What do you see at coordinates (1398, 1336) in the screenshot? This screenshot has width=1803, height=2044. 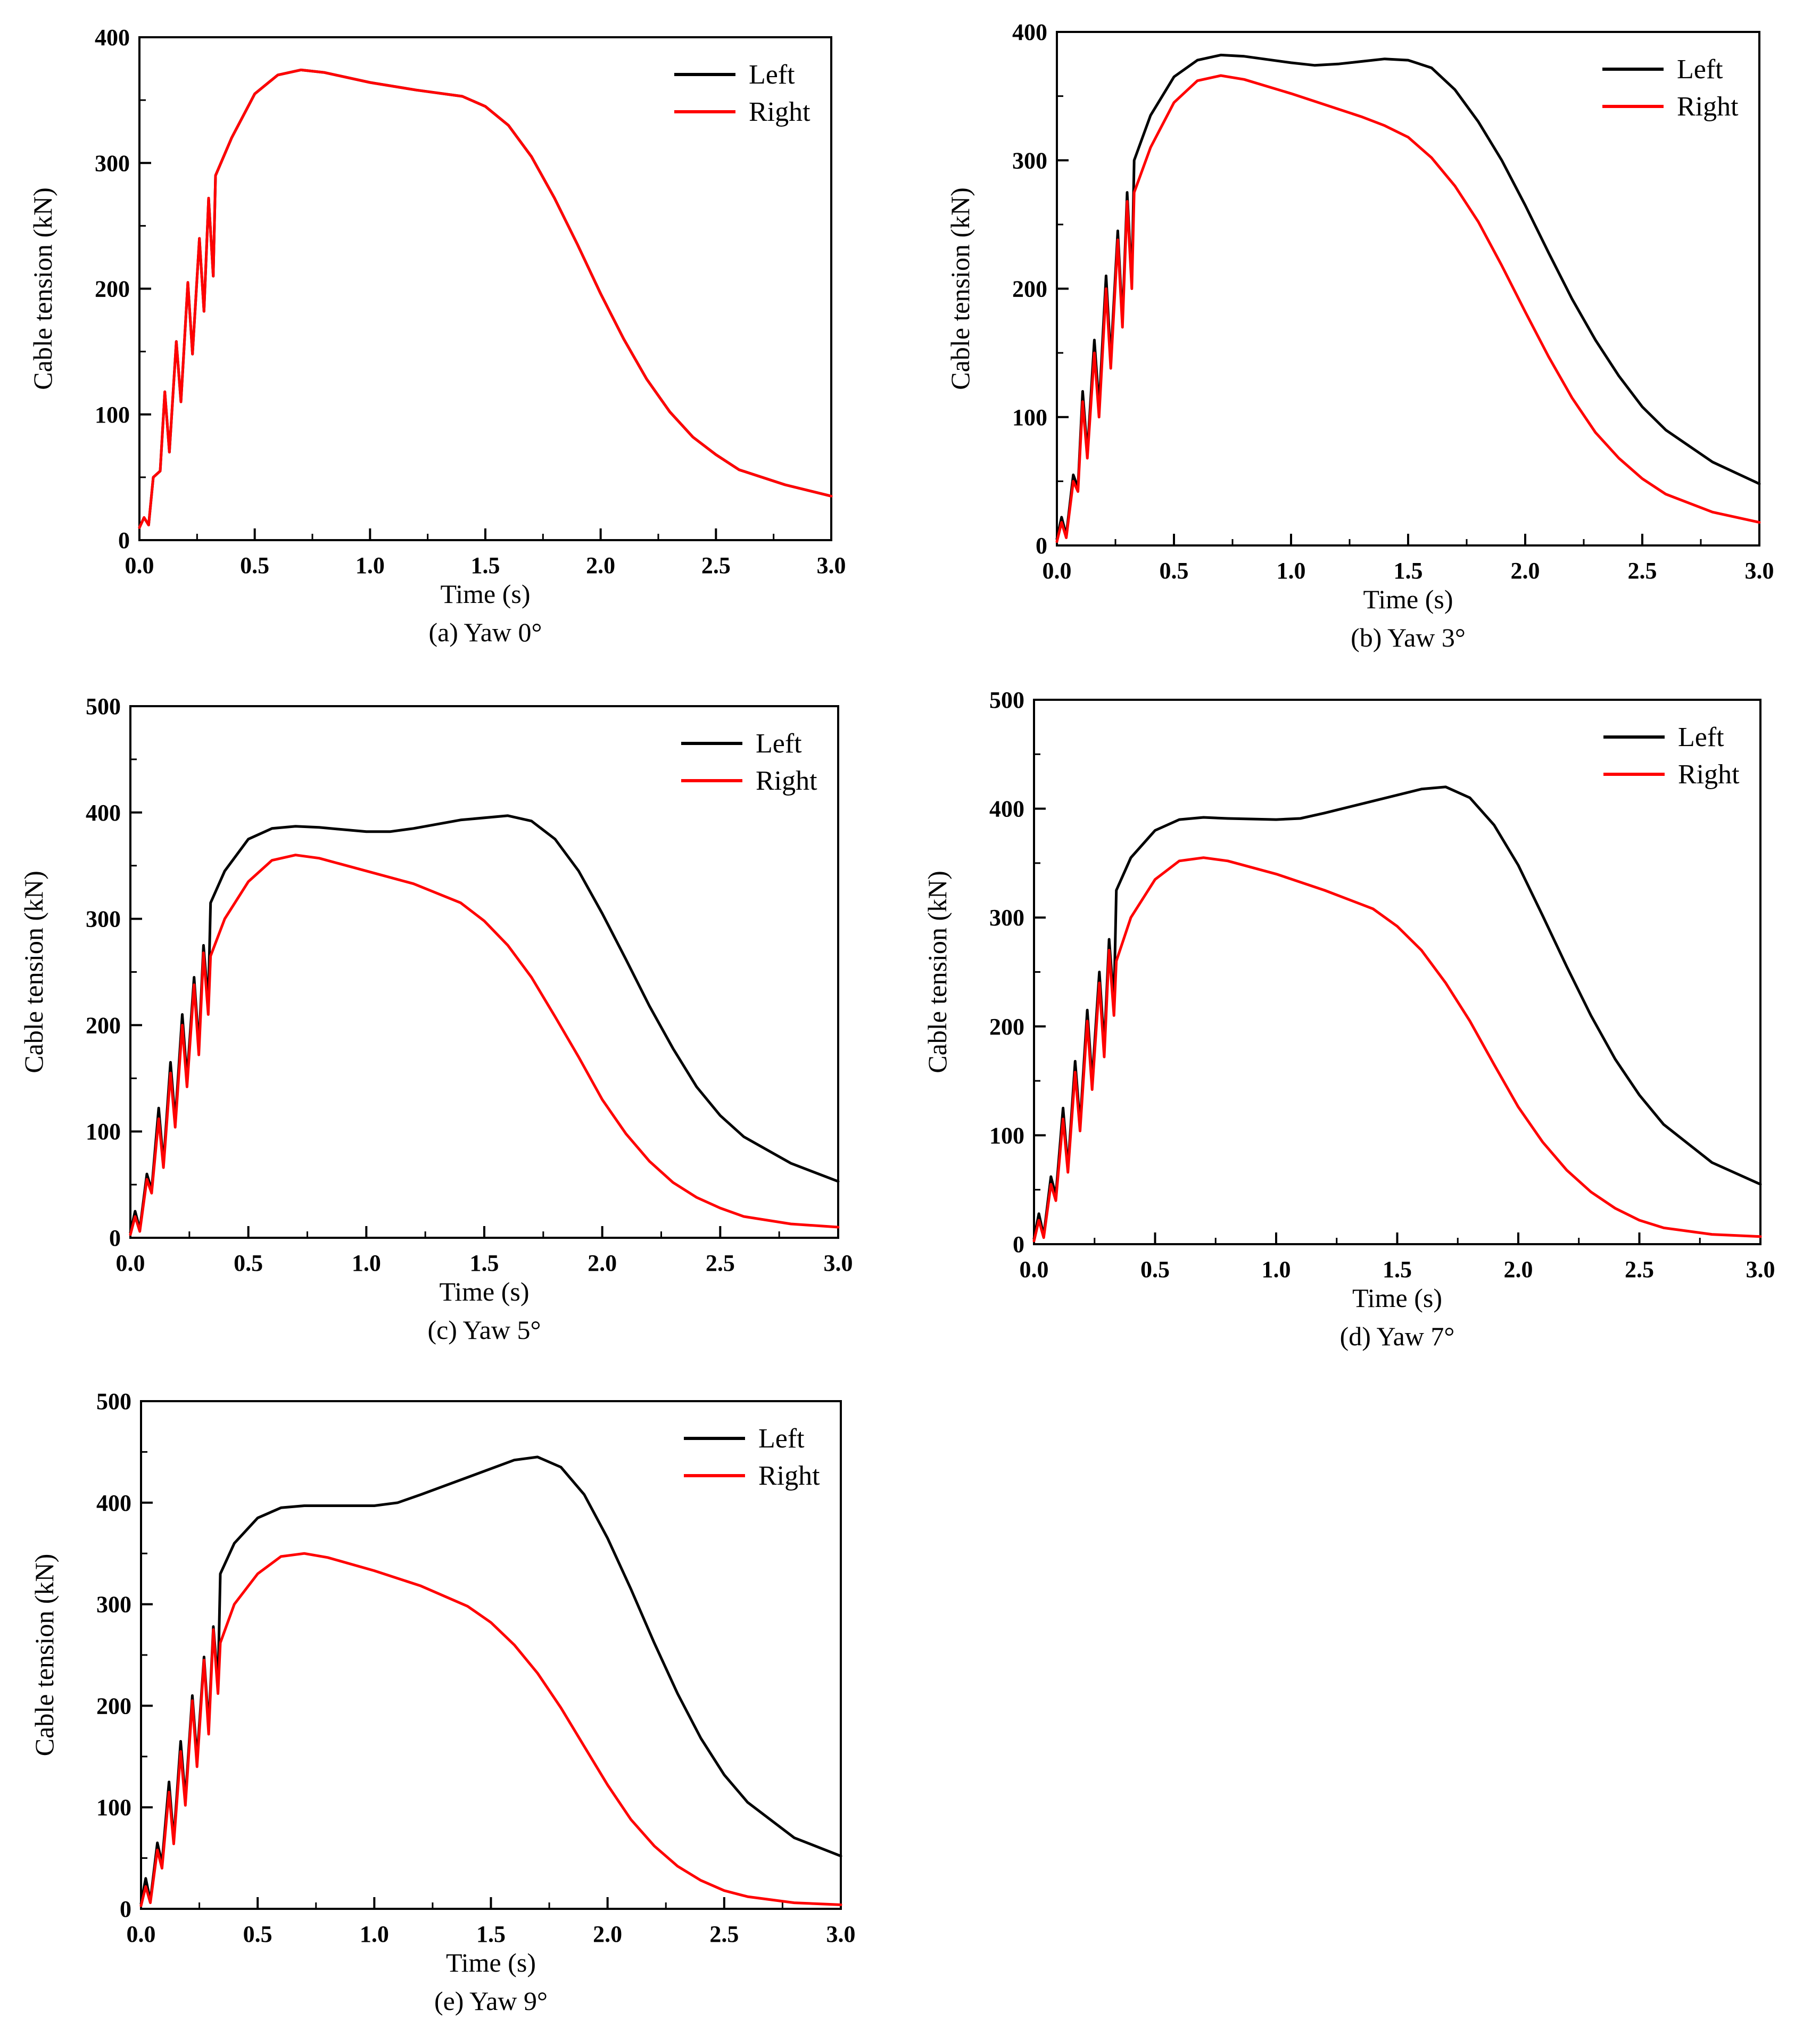 I see `chart-caption: (d) Yaw 7°` at bounding box center [1398, 1336].